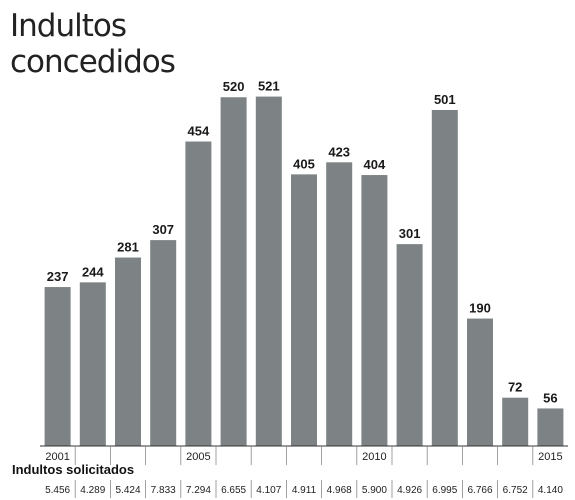  Describe the element at coordinates (198, 293) in the screenshot. I see `bar-2005` at that location.